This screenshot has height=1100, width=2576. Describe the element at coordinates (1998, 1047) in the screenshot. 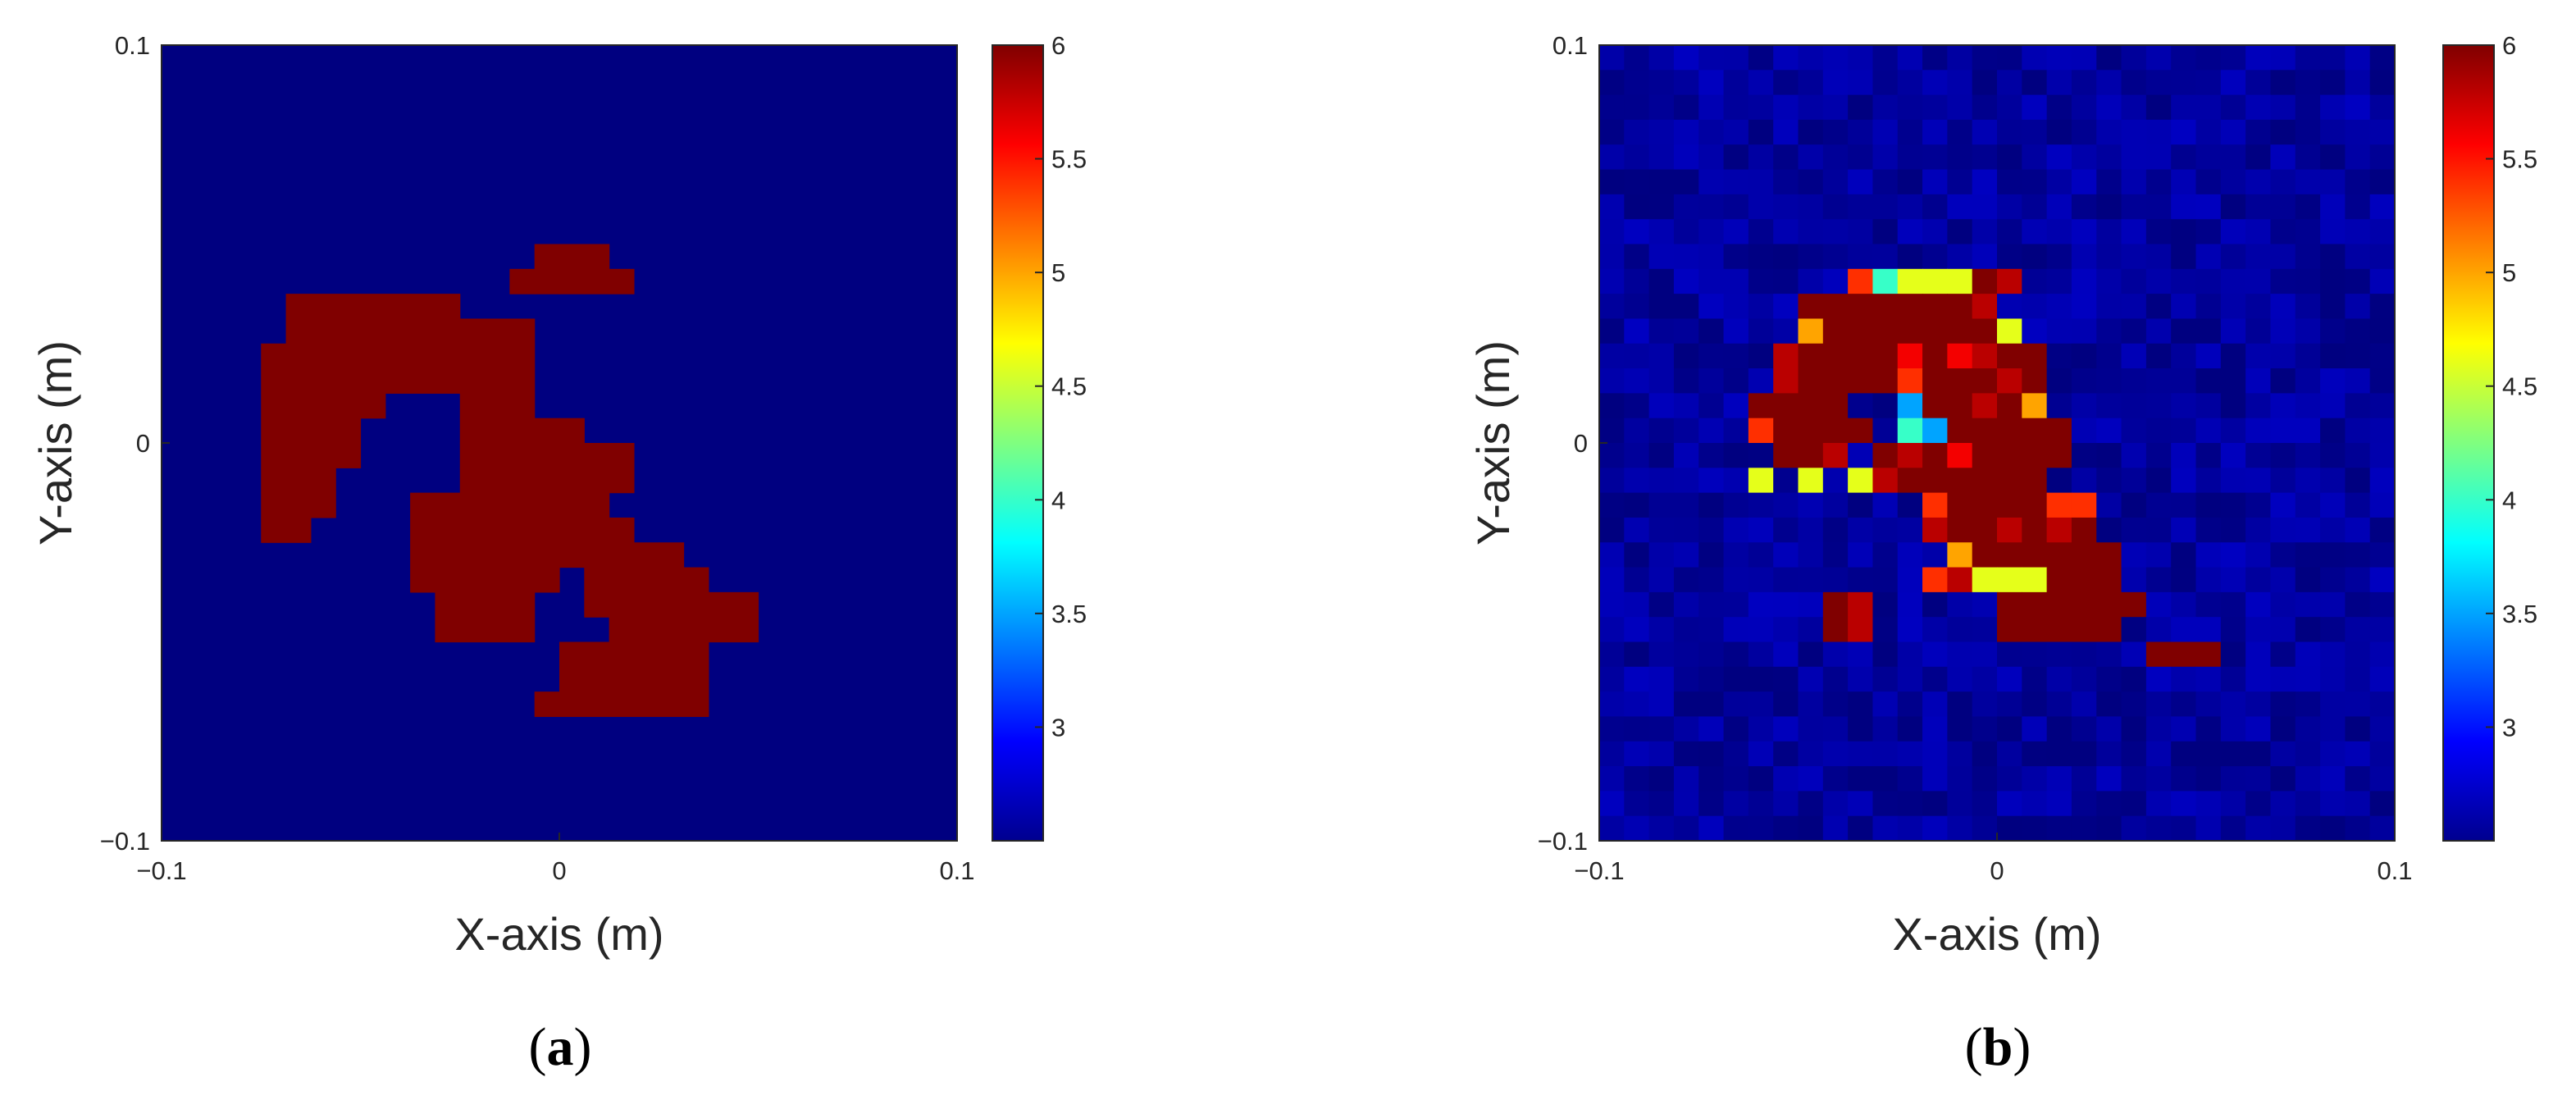

I see `panel-label: (b)` at that location.